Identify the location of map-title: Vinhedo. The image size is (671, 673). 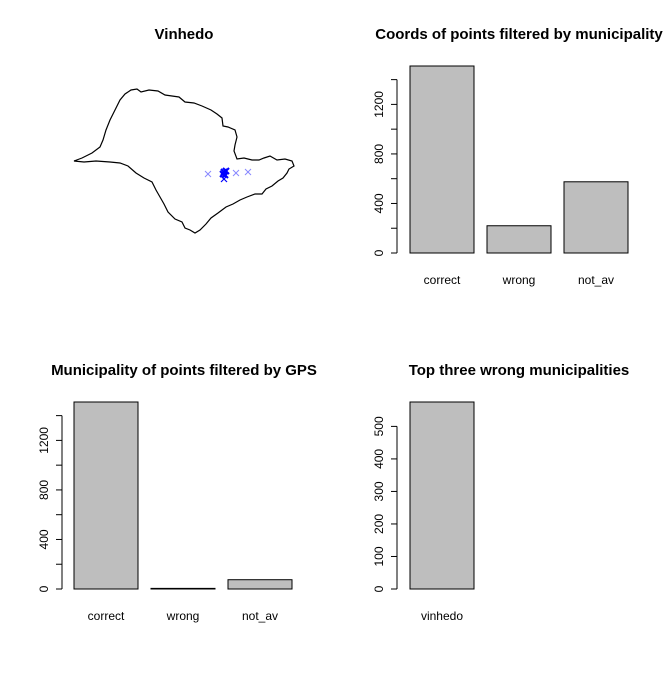
(184, 34).